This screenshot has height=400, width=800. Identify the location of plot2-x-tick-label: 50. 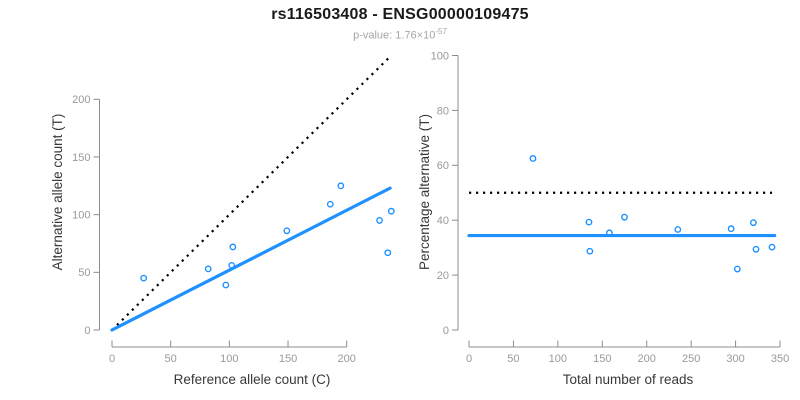
(513, 359).